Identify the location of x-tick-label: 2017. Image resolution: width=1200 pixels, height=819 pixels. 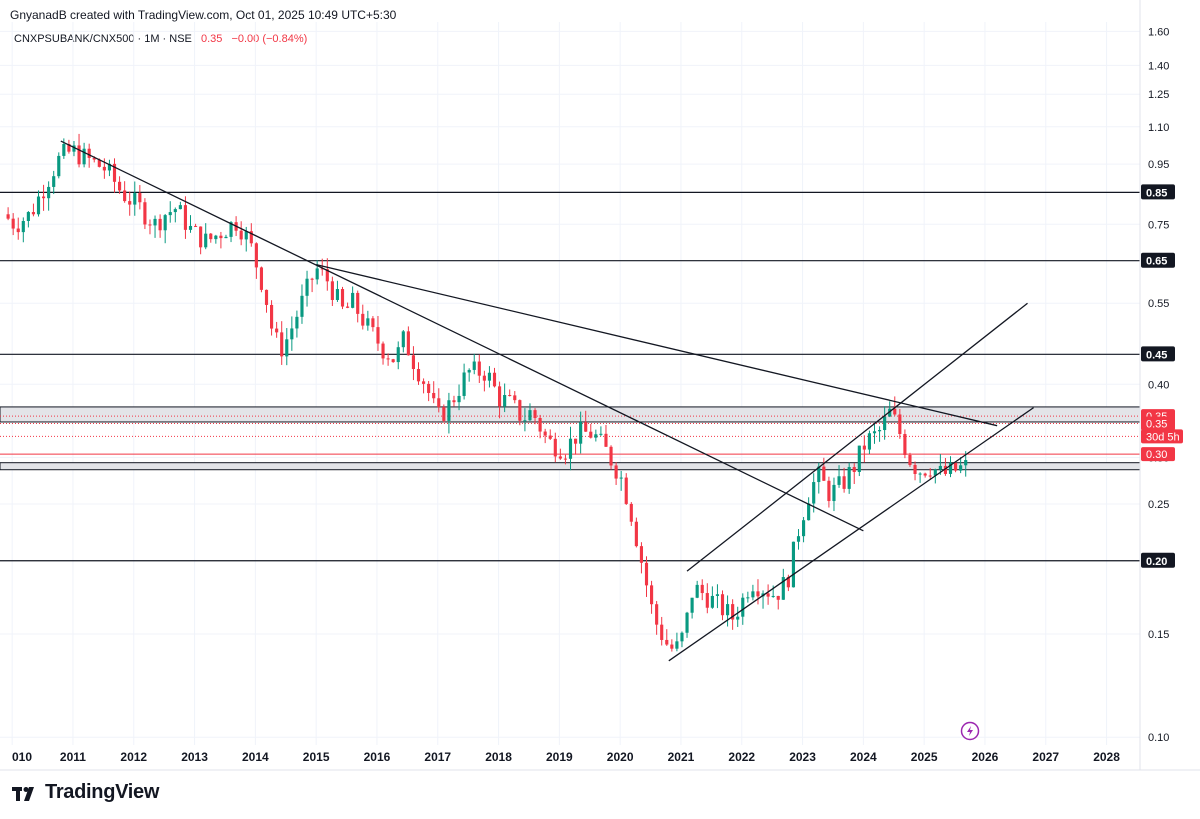
(437, 757).